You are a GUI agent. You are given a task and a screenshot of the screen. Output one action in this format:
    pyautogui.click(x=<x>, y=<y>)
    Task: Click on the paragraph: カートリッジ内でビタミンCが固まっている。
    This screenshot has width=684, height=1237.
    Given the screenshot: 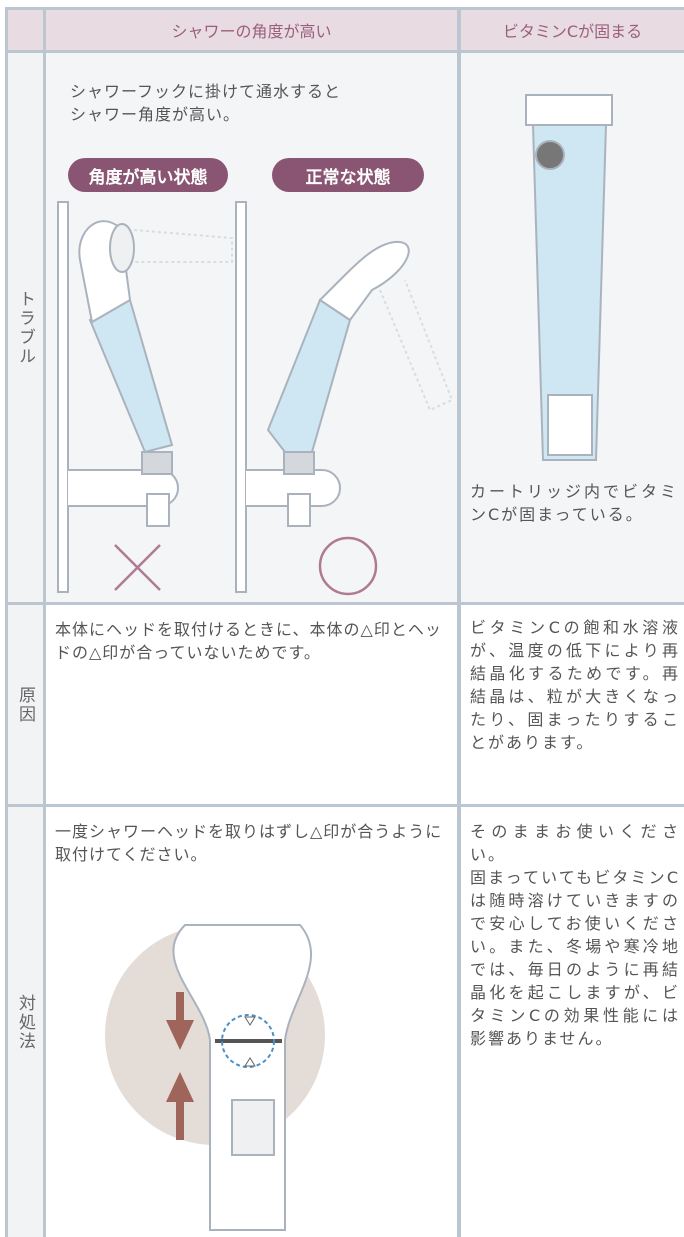 What is the action you would take?
    pyautogui.click(x=574, y=503)
    